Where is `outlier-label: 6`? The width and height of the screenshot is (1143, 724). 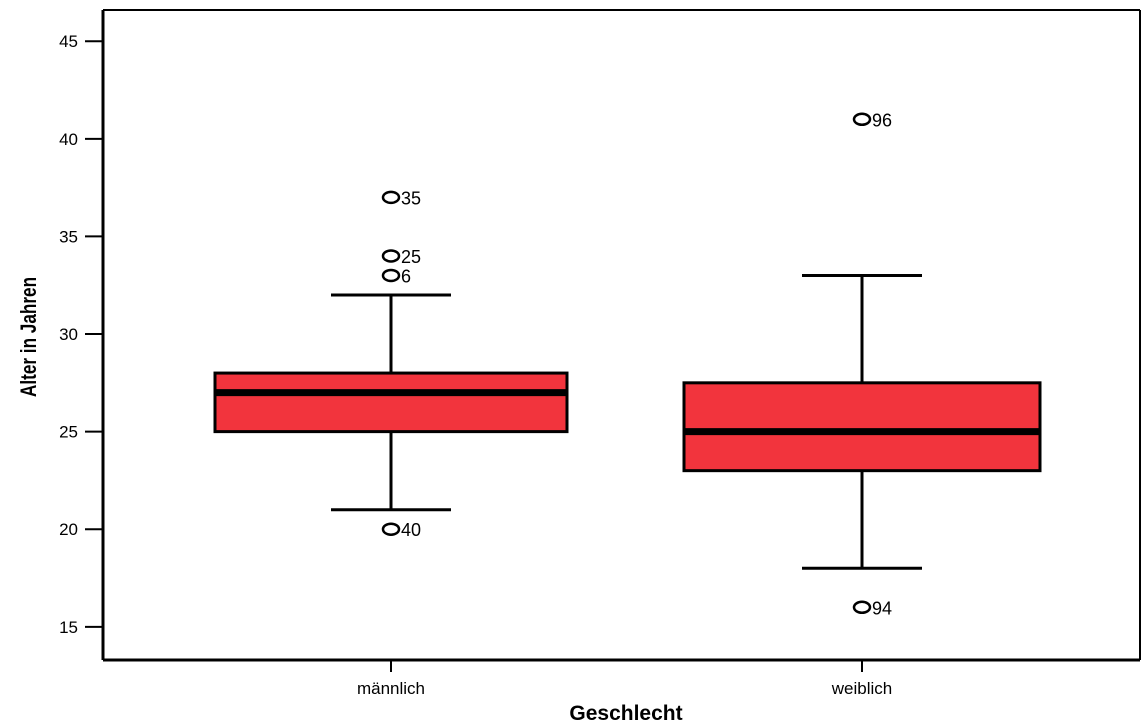
outlier-label: 6 is located at coordinates (406, 276).